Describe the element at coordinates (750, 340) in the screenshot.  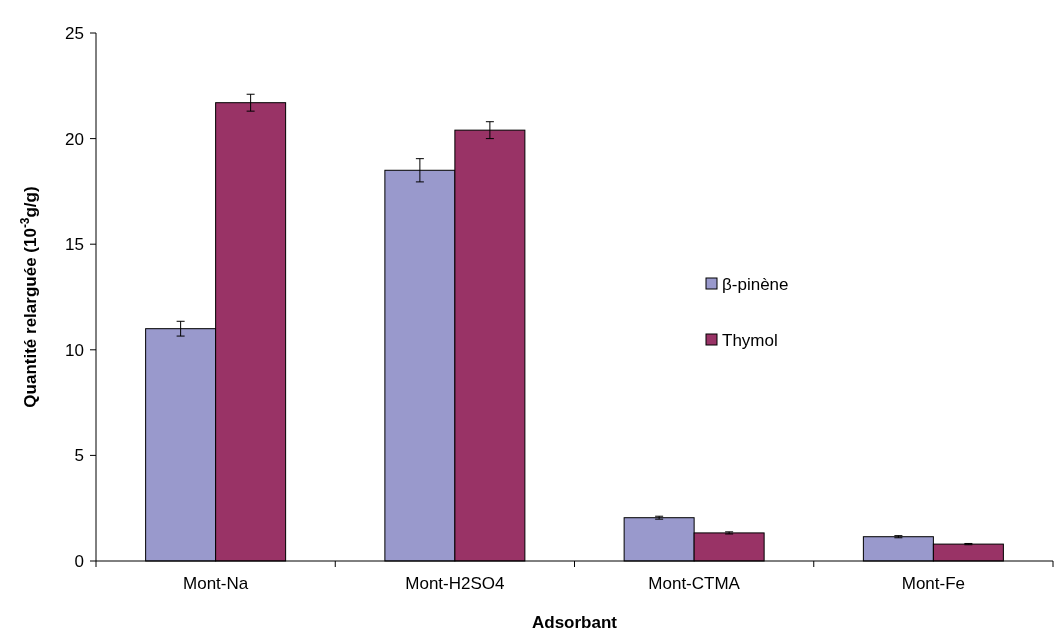
I see `legend-label: Thymol` at that location.